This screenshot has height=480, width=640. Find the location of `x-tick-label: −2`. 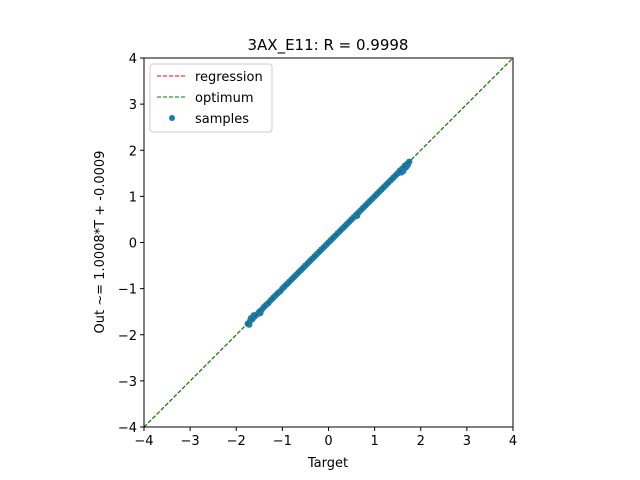

x-tick-label: −2 is located at coordinates (236, 441).